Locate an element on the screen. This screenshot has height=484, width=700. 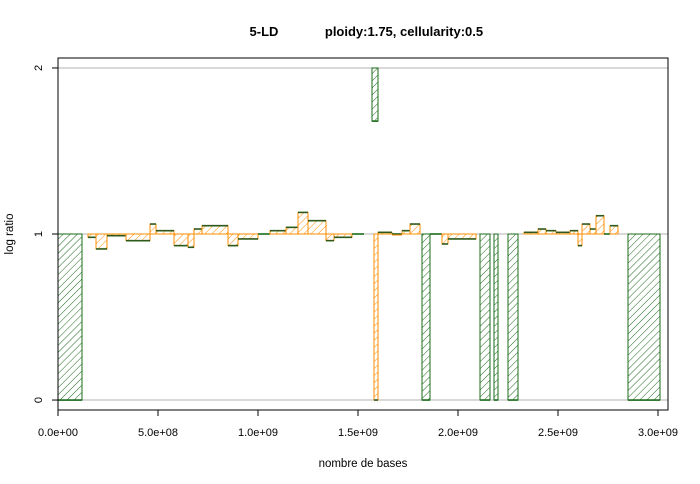
chart-title-left: 5-LD is located at coordinates (264, 31).